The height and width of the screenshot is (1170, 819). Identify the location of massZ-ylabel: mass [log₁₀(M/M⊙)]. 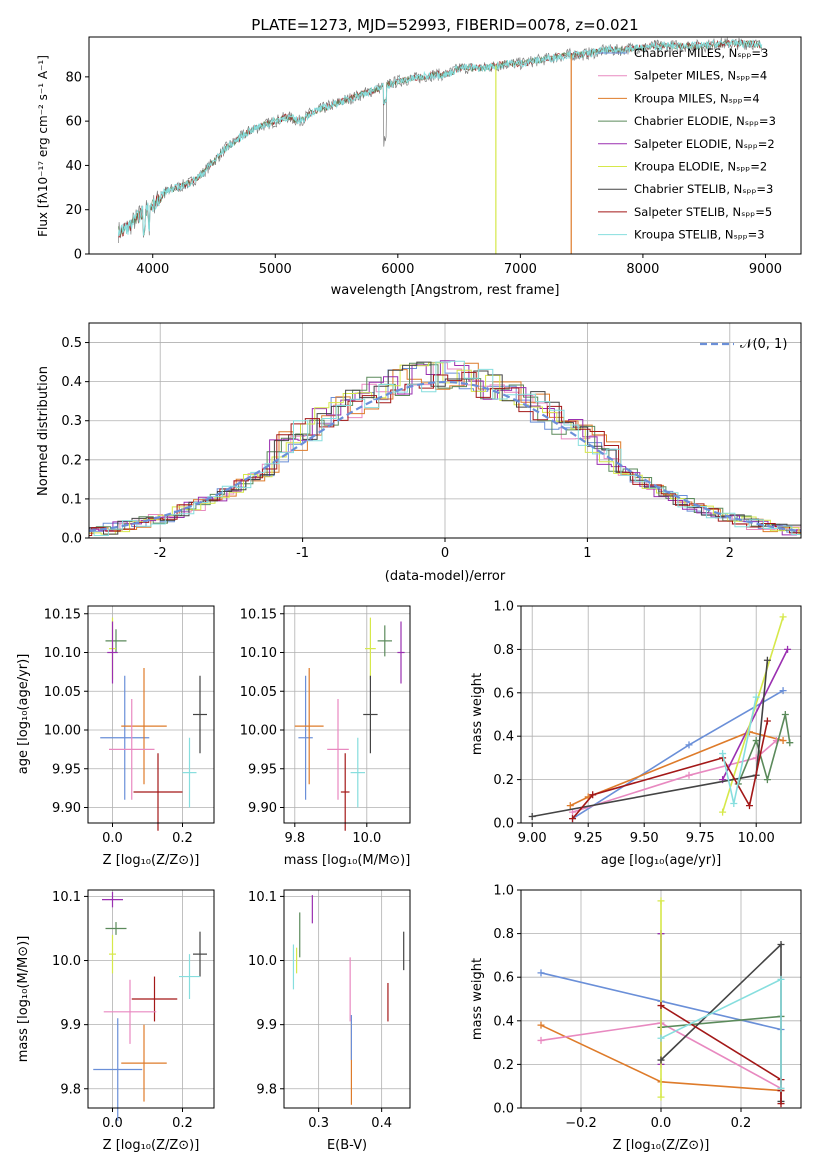
(23, 999).